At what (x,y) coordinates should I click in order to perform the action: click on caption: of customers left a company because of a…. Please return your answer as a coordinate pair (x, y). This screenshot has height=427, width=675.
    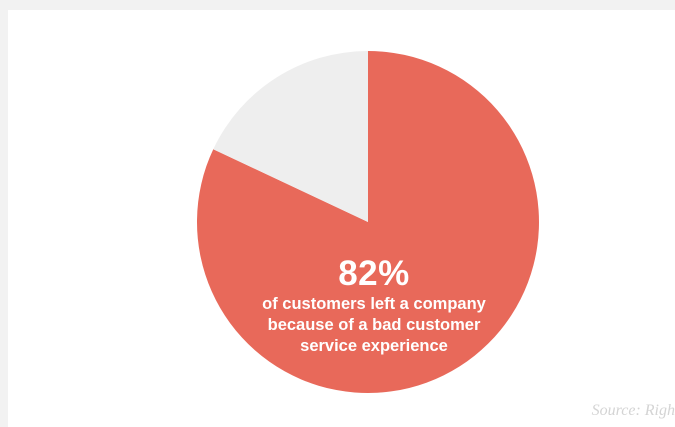
    Looking at the image, I should click on (374, 325).